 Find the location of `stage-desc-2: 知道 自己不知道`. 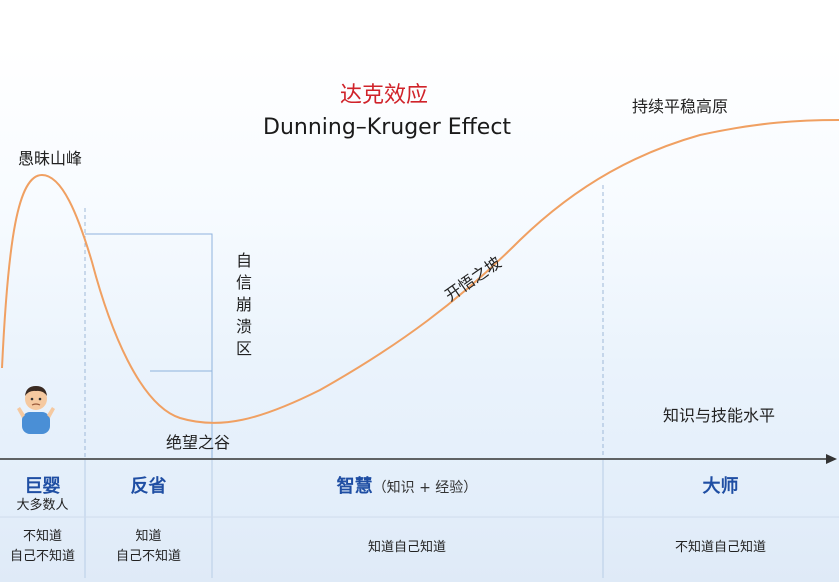

stage-desc-2: 知道 自己不知道 is located at coordinates (148, 547).